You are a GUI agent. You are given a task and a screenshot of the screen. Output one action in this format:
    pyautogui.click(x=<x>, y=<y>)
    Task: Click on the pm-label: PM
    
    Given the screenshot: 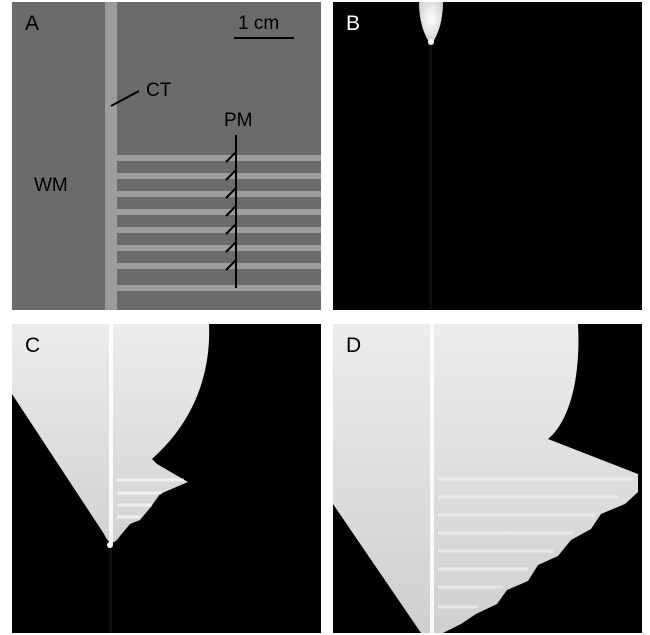 What is the action you would take?
    pyautogui.click(x=238, y=120)
    